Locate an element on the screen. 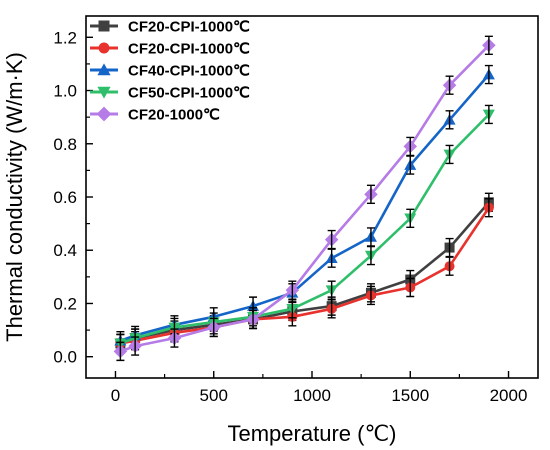 The height and width of the screenshot is (450, 550). x-tick-label: 500 is located at coordinates (214, 395).